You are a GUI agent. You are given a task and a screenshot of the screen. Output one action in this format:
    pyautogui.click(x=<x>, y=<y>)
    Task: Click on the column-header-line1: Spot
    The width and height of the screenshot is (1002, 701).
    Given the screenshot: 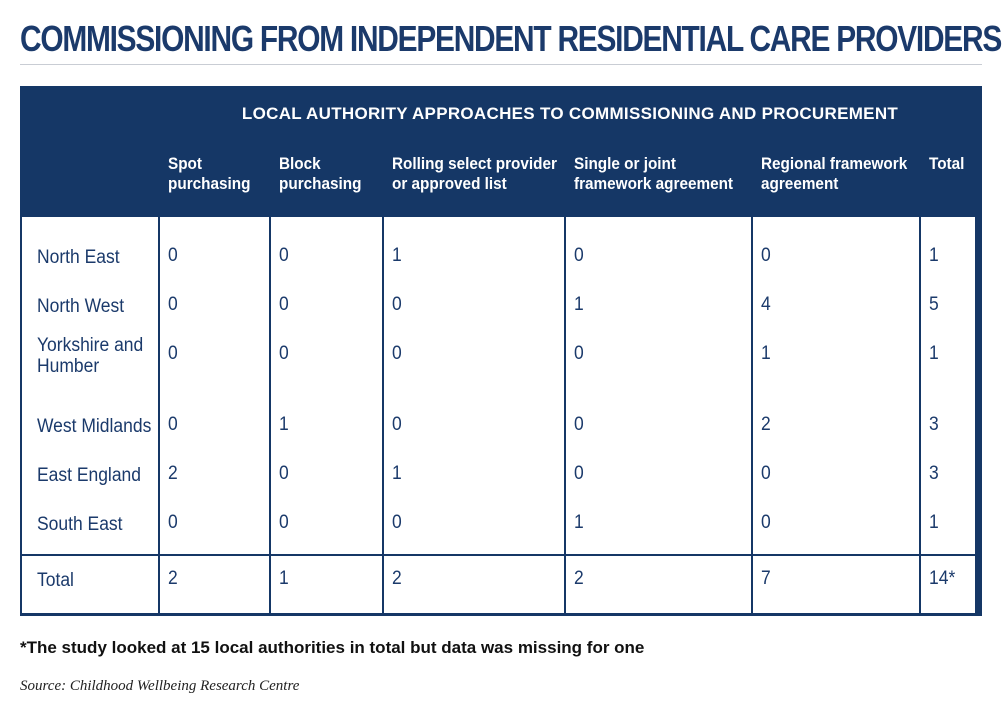 What is the action you would take?
    pyautogui.click(x=185, y=163)
    